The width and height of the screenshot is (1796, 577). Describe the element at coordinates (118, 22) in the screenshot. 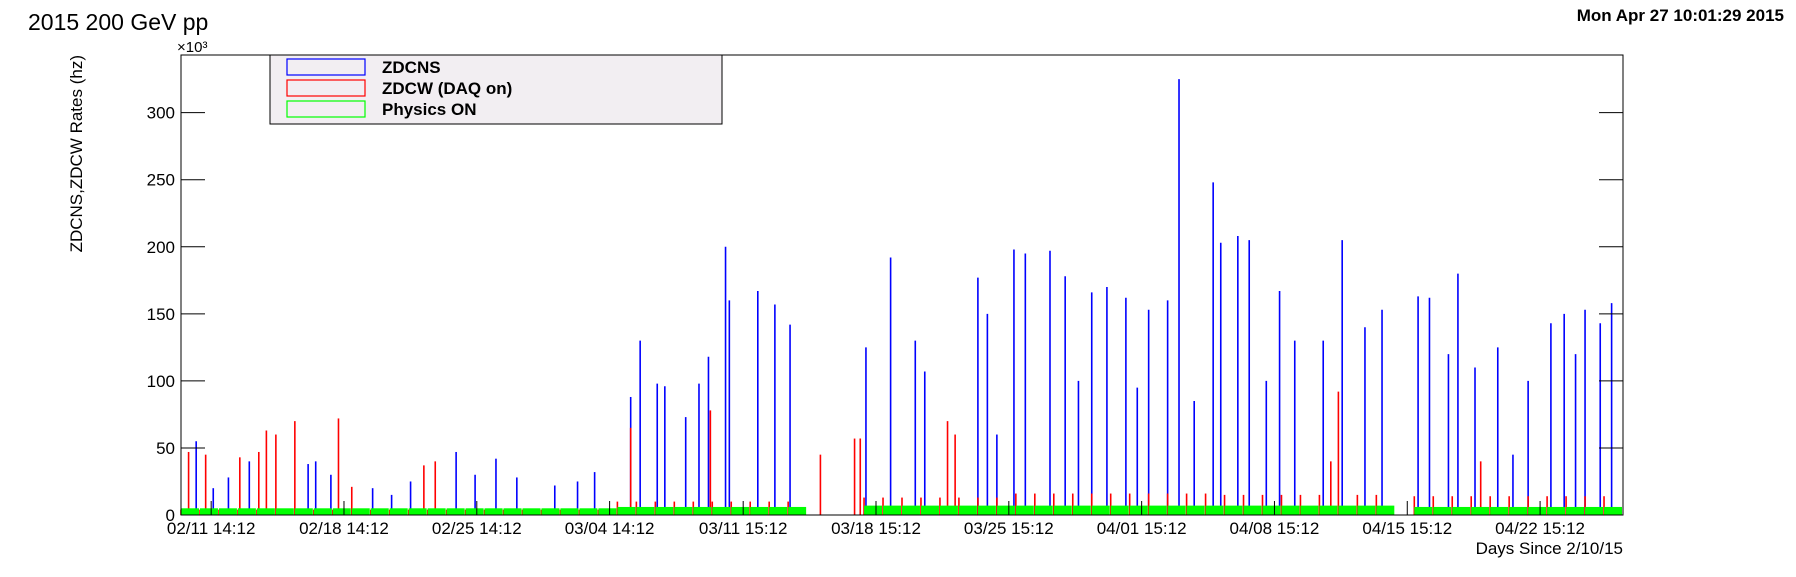

I see `chart-title: 2015 200 GeV pp` at that location.